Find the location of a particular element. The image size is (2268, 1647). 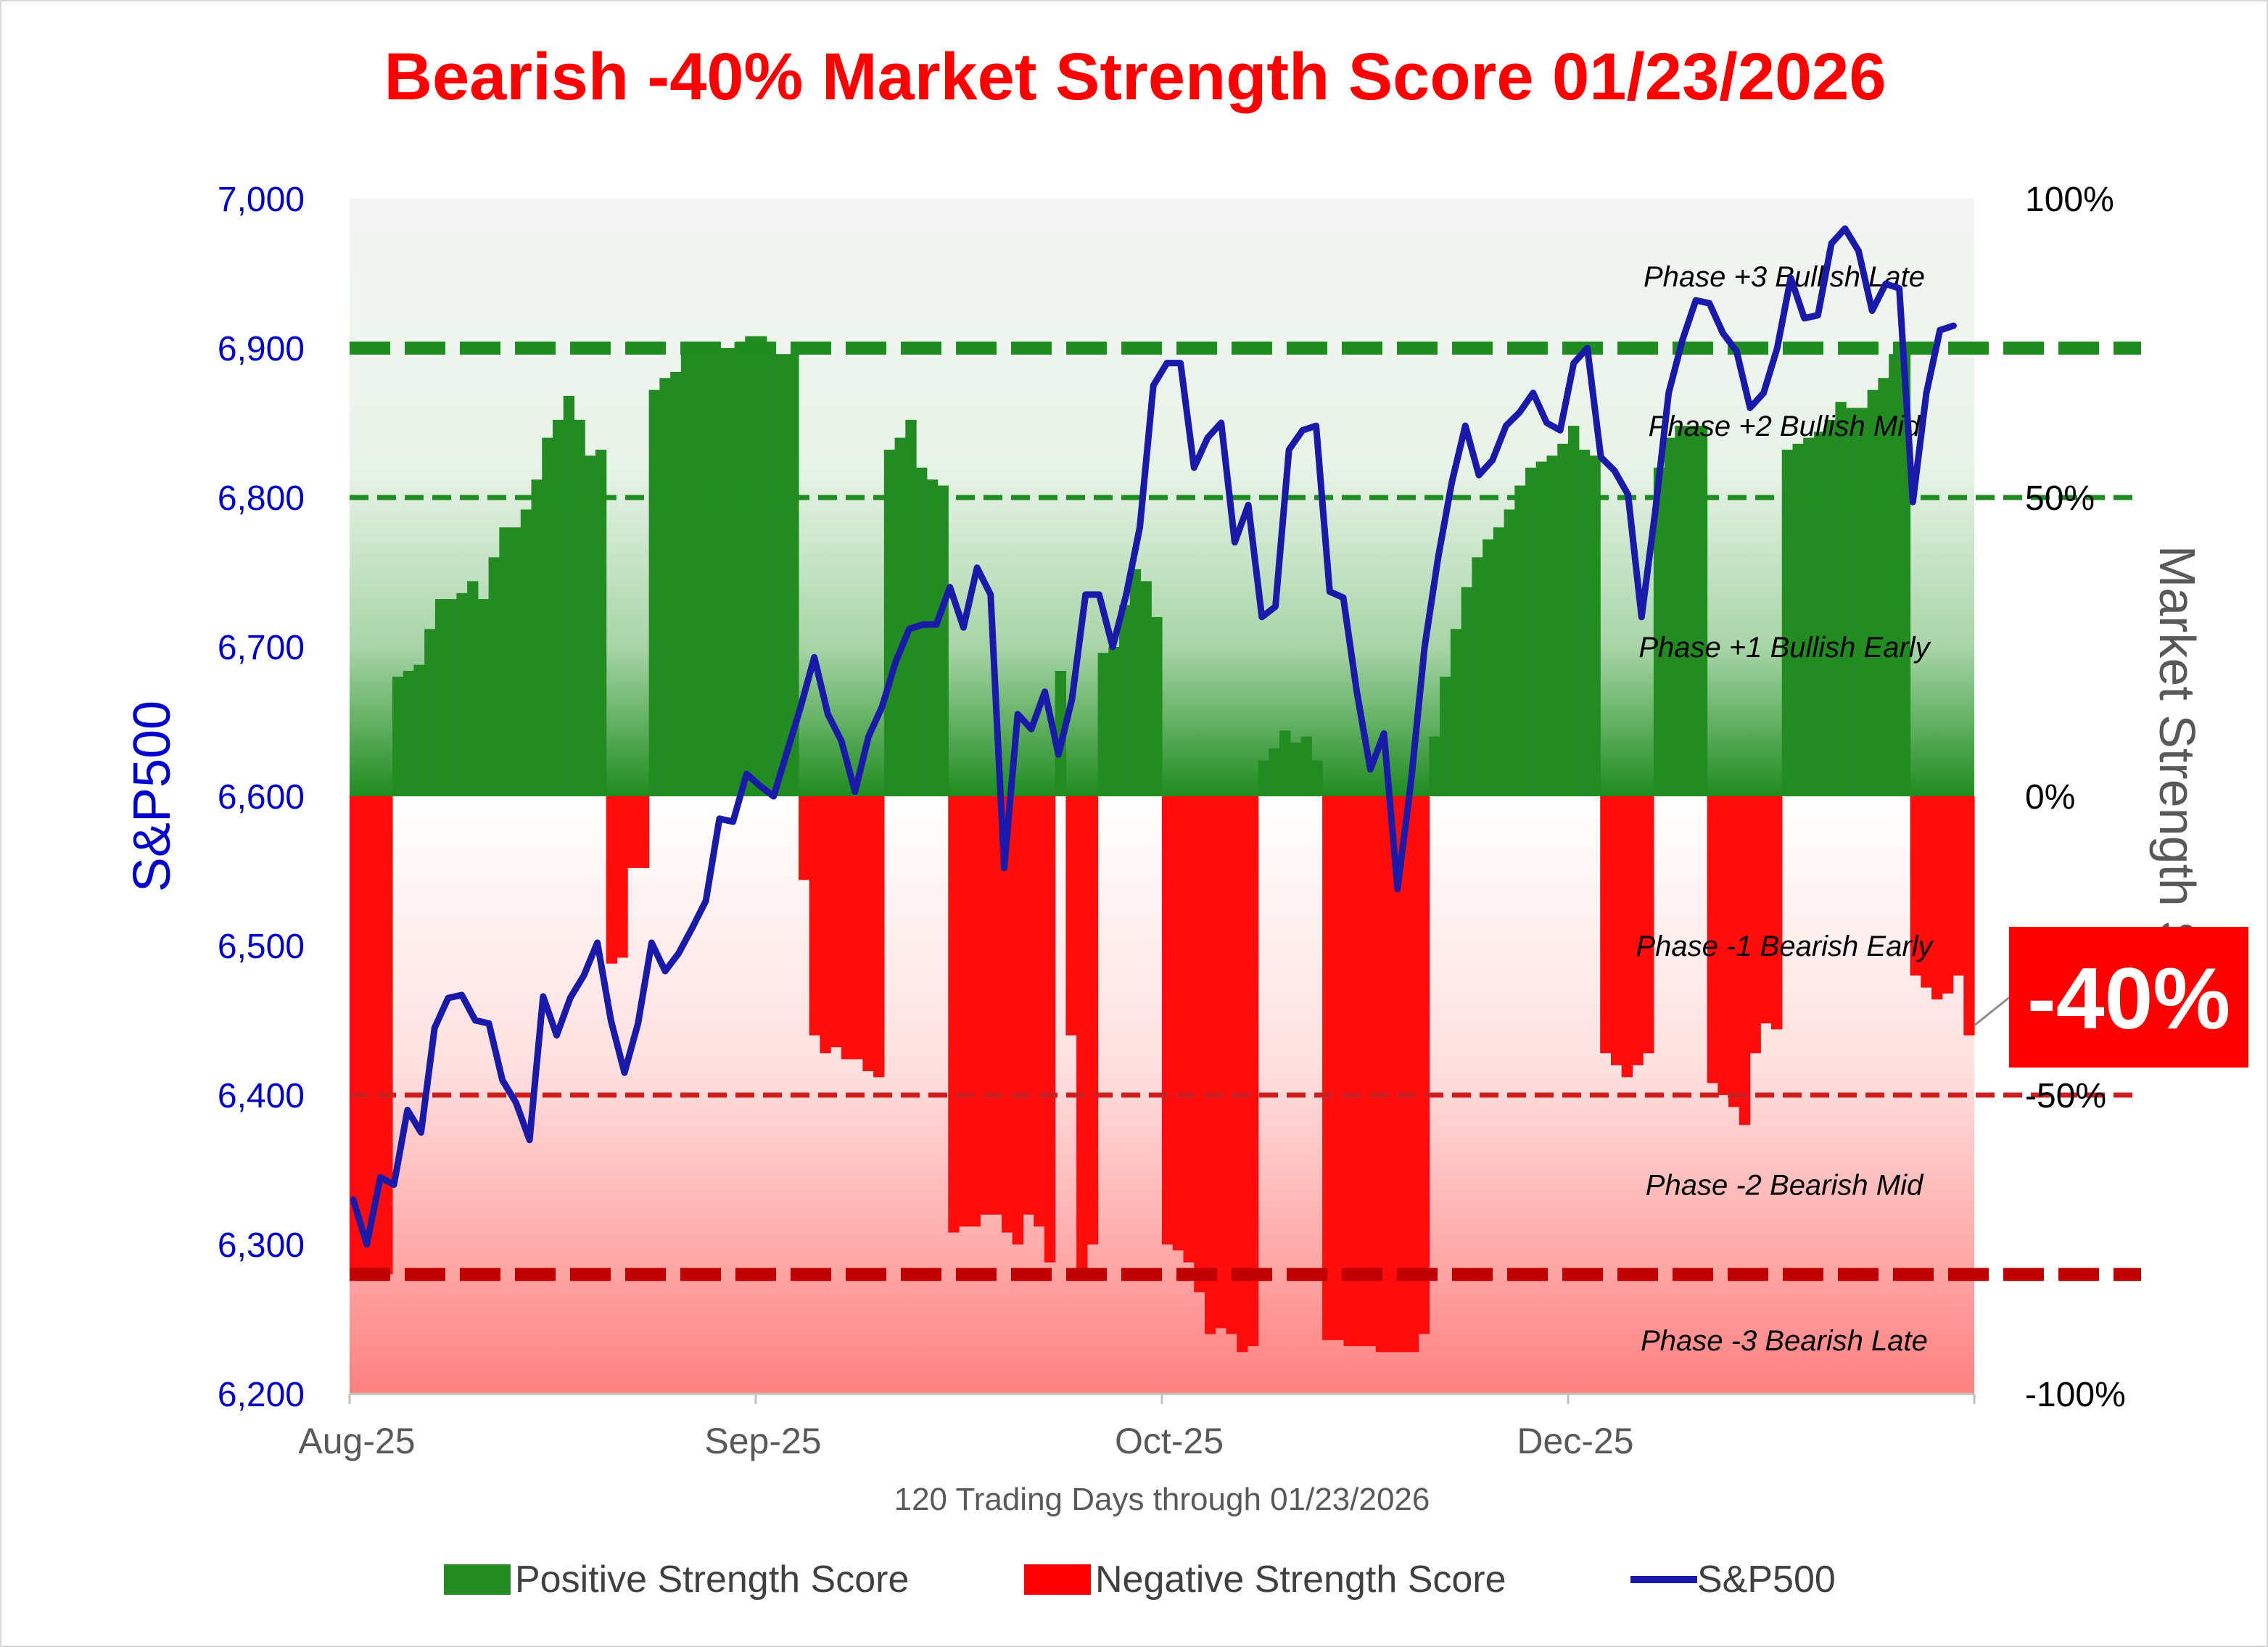

y-tick-right: 100% is located at coordinates (2069, 200).